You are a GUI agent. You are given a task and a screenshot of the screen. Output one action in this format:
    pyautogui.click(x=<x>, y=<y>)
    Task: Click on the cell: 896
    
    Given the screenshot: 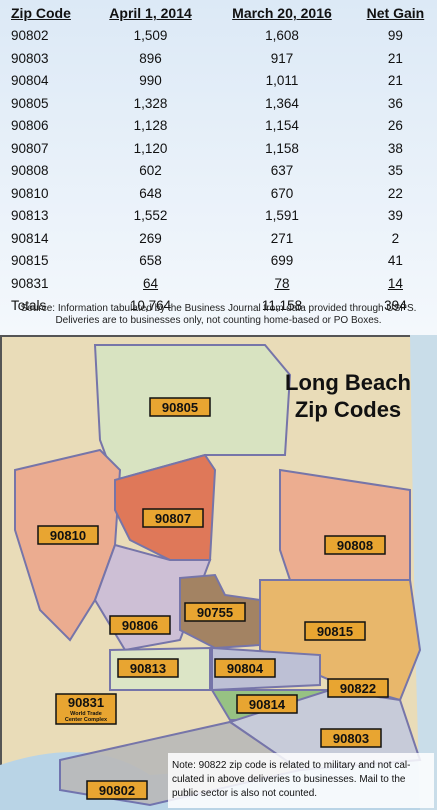 What is the action you would take?
    pyautogui.click(x=150, y=58)
    